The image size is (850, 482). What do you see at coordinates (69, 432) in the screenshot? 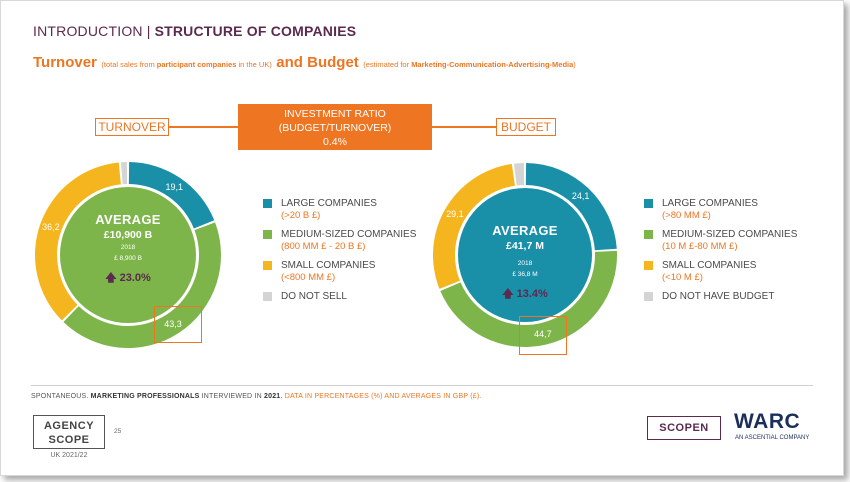
I see `agency-scope-logo: AGENCY SCOPE` at bounding box center [69, 432].